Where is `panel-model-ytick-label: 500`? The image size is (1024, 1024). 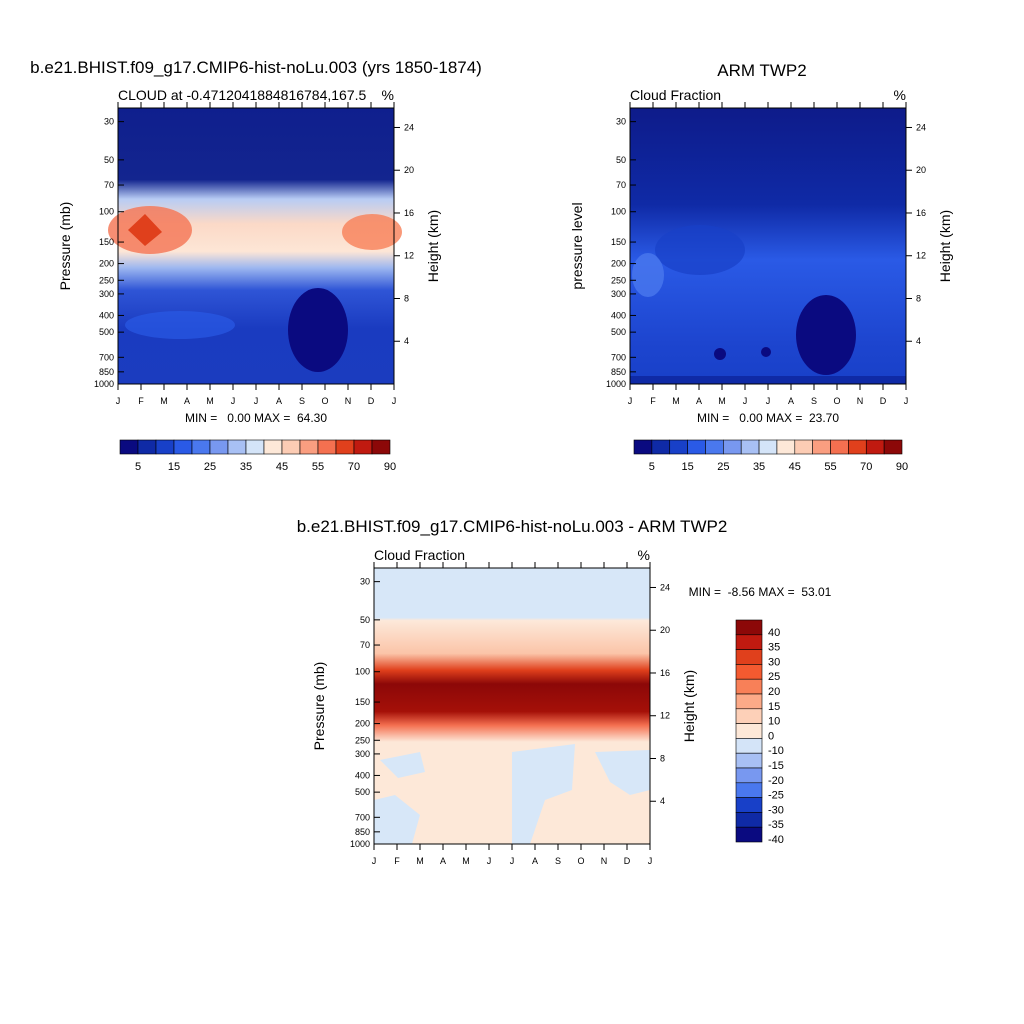
panel-model-ytick-label: 500 is located at coordinates (106, 332).